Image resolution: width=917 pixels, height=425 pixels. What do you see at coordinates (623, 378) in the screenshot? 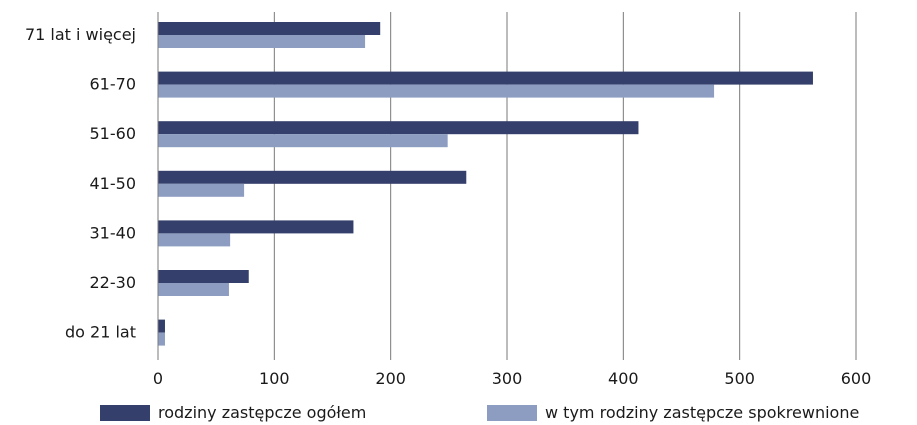
I see `x-tick-label: 400` at bounding box center [623, 378].